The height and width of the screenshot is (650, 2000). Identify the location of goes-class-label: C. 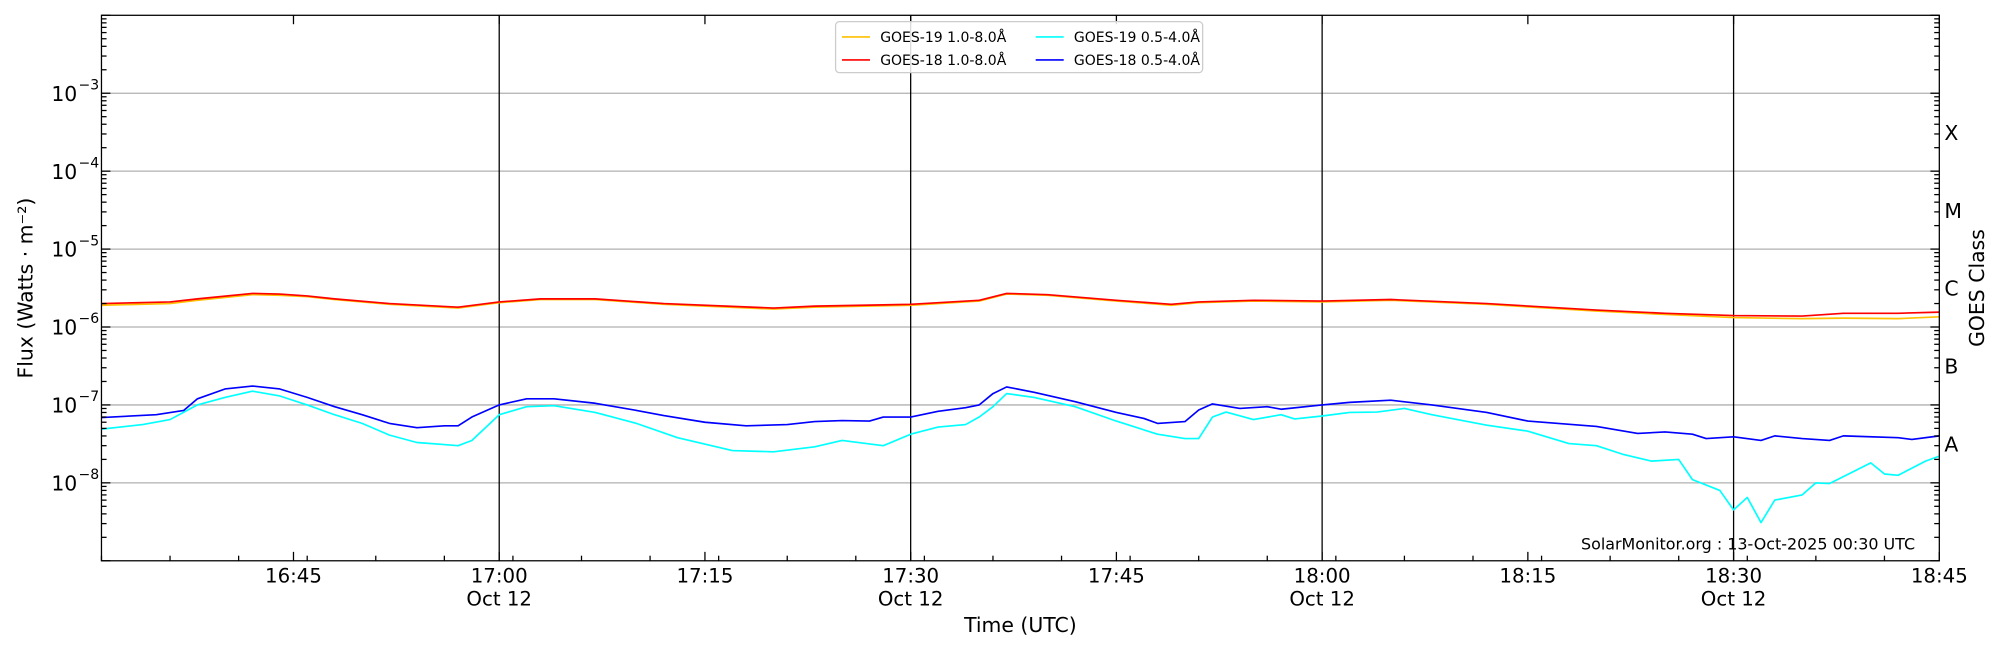
(1951, 289).